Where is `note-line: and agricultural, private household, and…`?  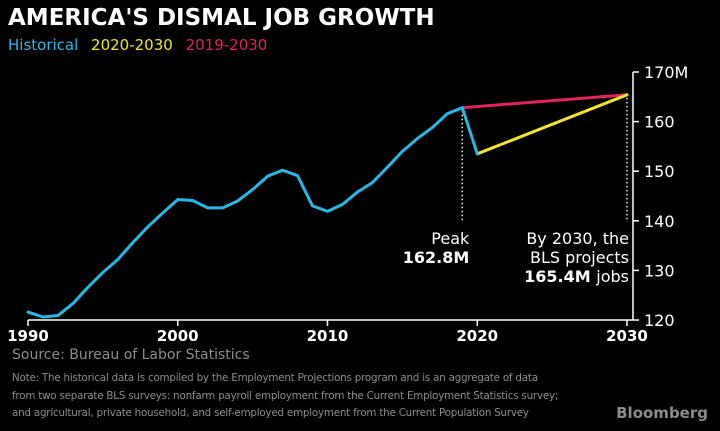
note-line: and agricultural, private household, and… is located at coordinates (270, 413).